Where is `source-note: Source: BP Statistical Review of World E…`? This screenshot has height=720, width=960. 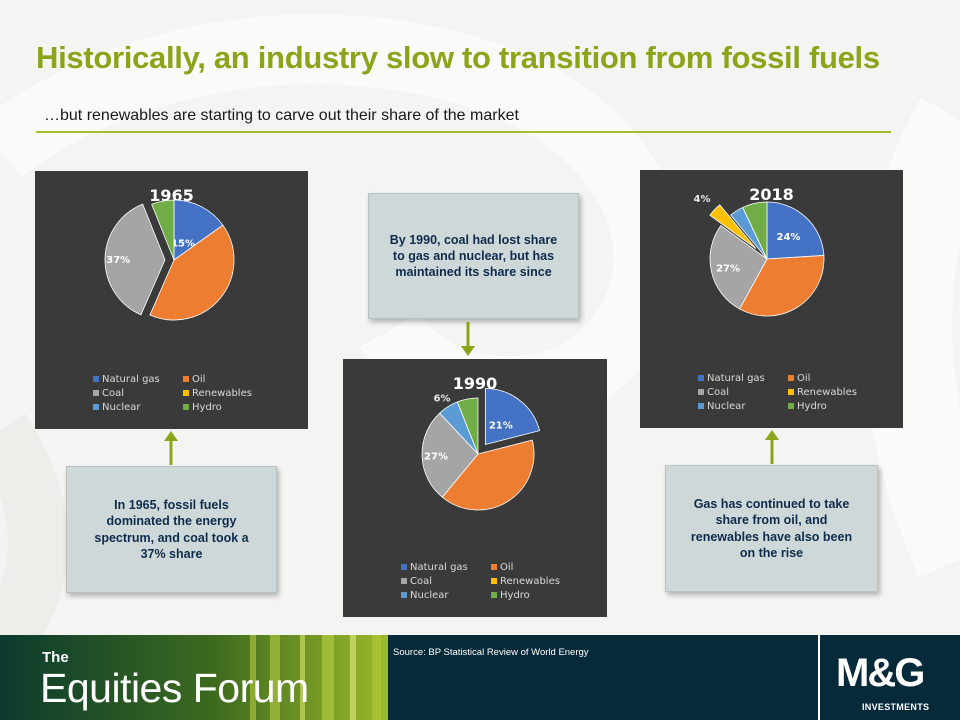
source-note: Source: BP Statistical Review of World E… is located at coordinates (491, 652).